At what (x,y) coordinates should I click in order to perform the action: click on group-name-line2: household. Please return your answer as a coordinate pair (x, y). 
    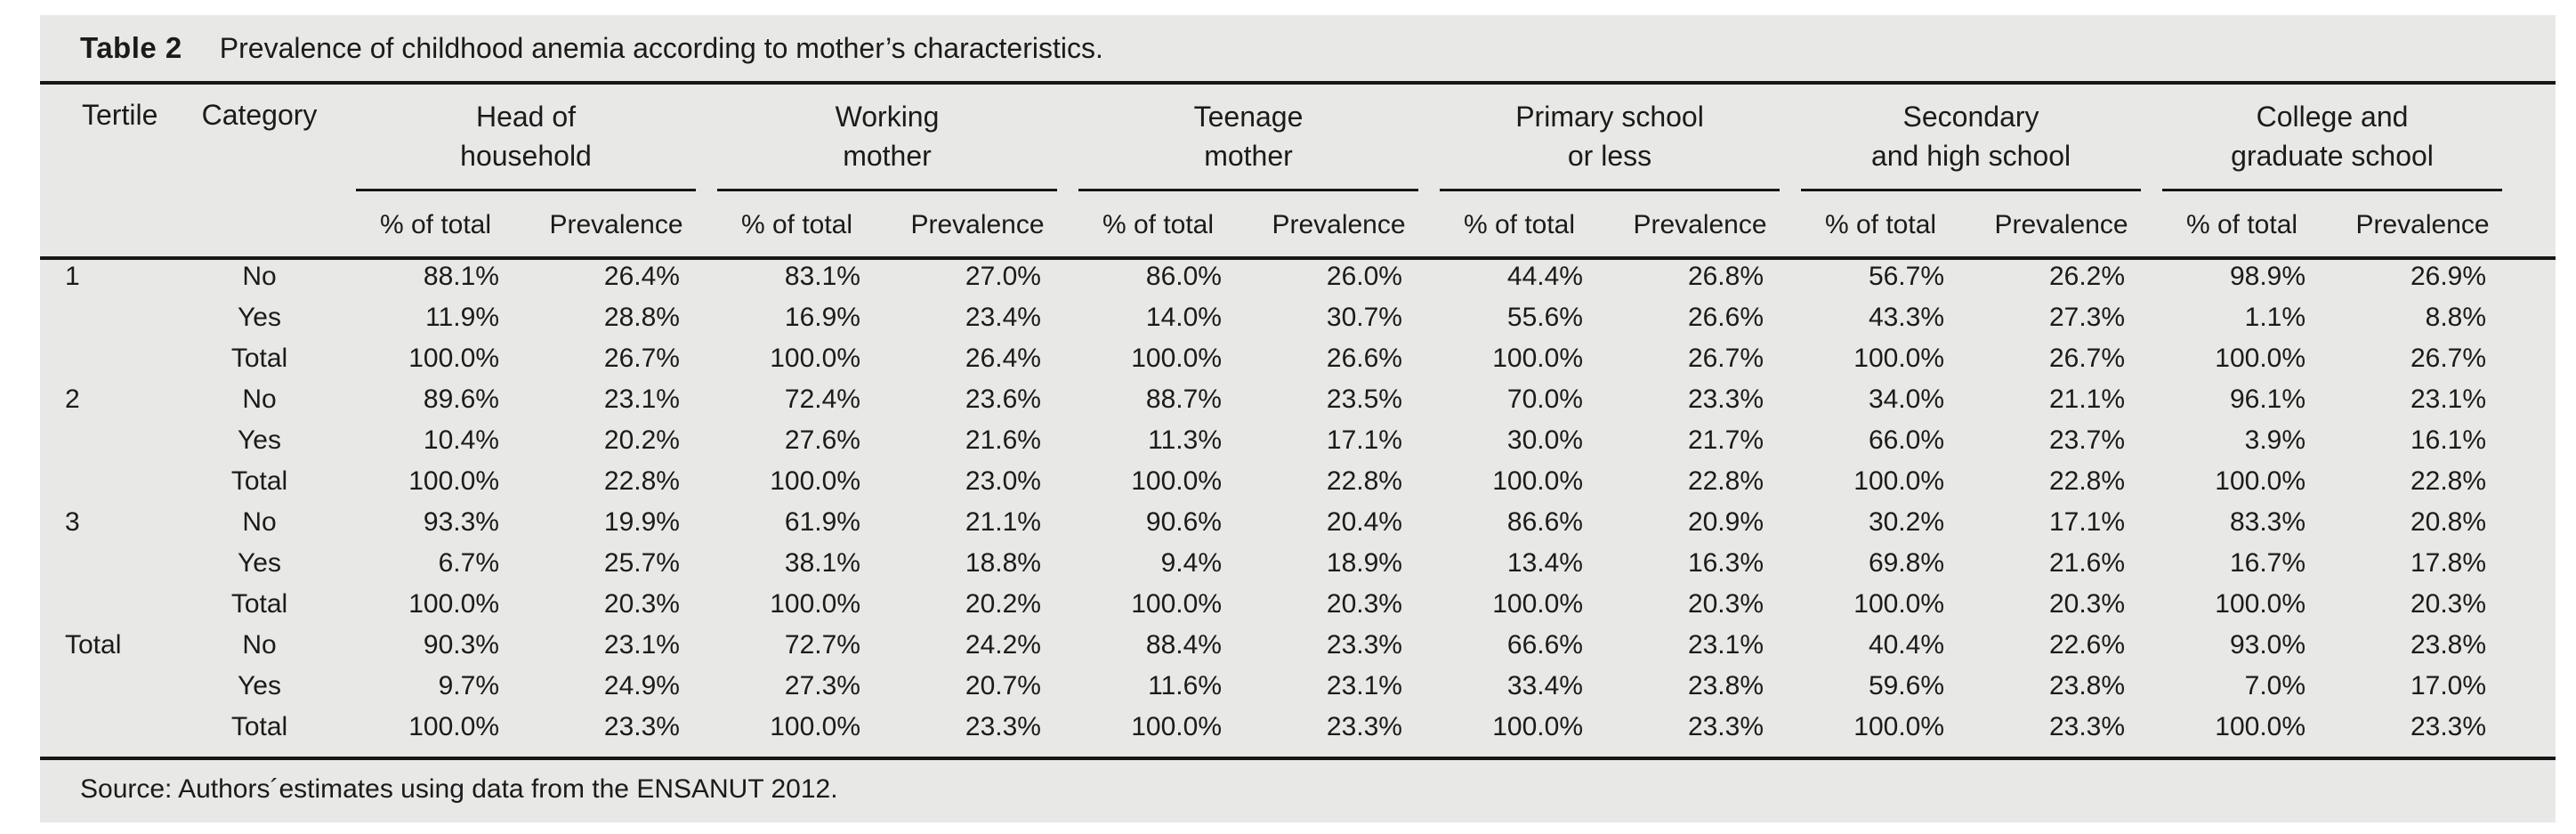
    Looking at the image, I should click on (526, 156).